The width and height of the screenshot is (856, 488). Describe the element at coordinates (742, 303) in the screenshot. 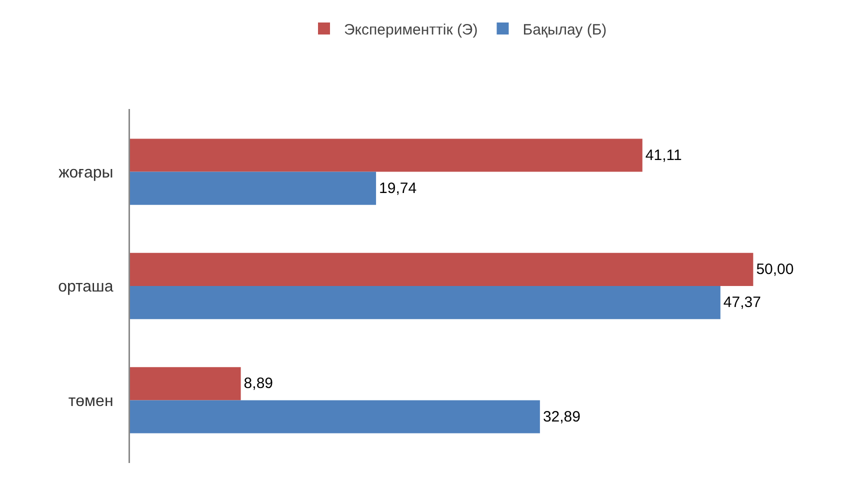

I see `data-label: 47,37` at that location.